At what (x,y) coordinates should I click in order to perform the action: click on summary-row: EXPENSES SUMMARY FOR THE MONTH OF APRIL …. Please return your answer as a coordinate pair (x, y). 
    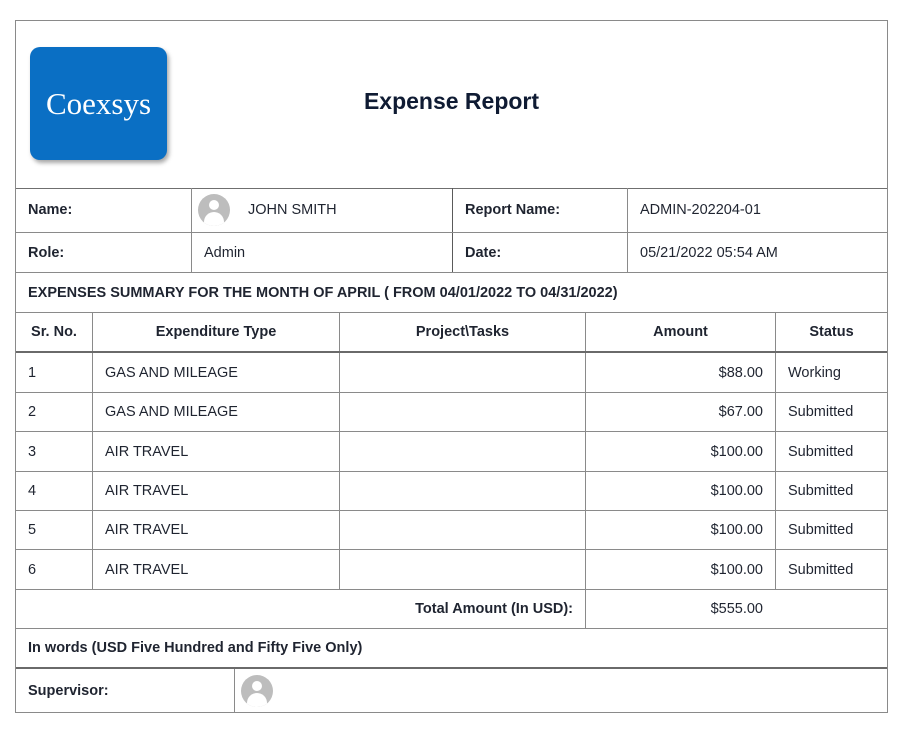
    Looking at the image, I should click on (451, 293).